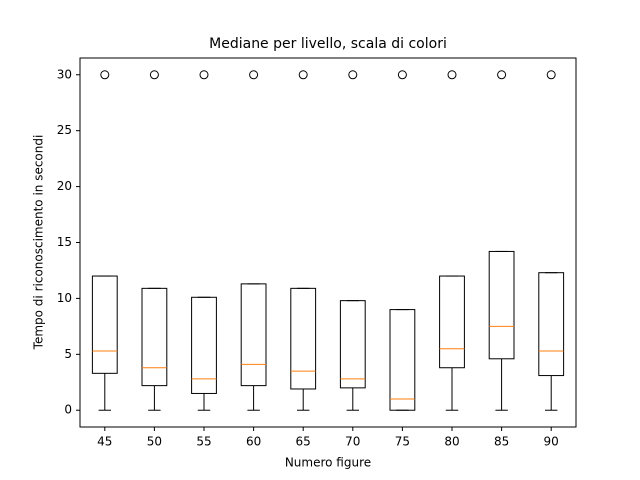 The image size is (640, 480). What do you see at coordinates (68, 410) in the screenshot?
I see `y-tick-label: 0` at bounding box center [68, 410].